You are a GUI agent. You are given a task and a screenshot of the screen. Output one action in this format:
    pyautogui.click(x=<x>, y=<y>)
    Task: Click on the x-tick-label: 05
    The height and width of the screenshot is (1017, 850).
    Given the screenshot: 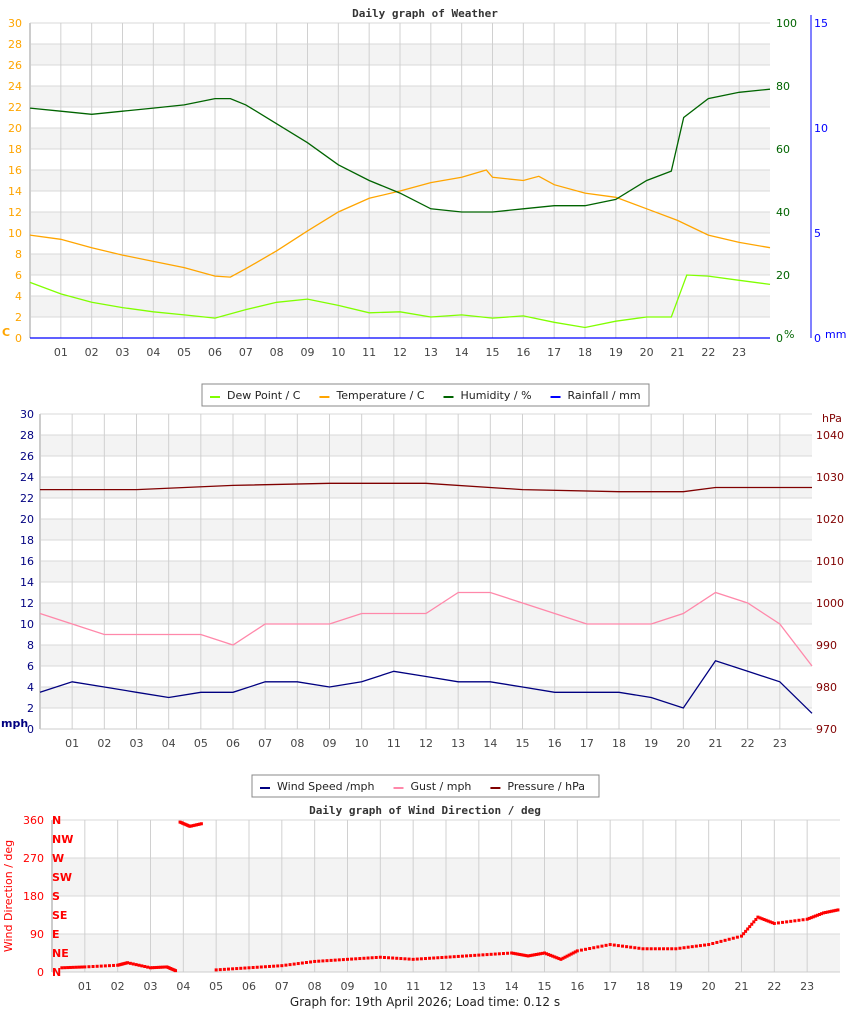 What is the action you would take?
    pyautogui.click(x=216, y=986)
    